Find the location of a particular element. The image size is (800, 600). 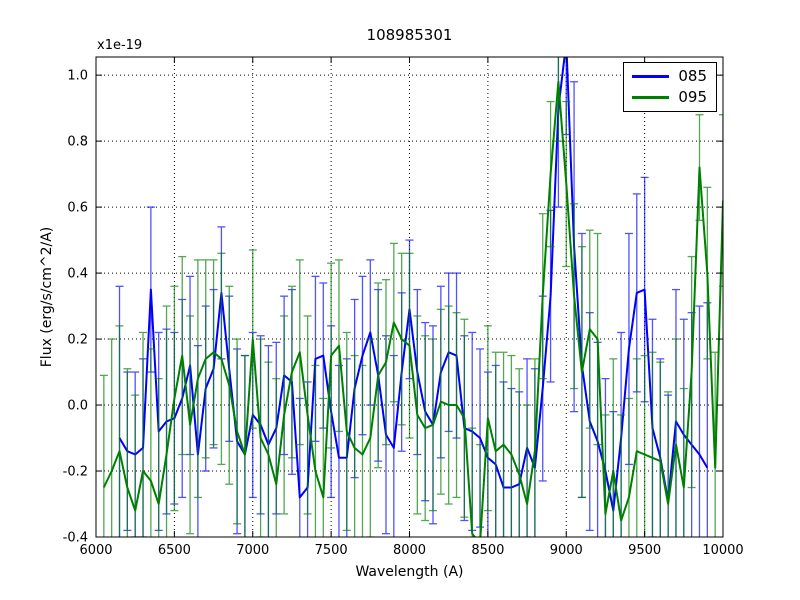

x-tick-label: 10000 is located at coordinates (722, 550).